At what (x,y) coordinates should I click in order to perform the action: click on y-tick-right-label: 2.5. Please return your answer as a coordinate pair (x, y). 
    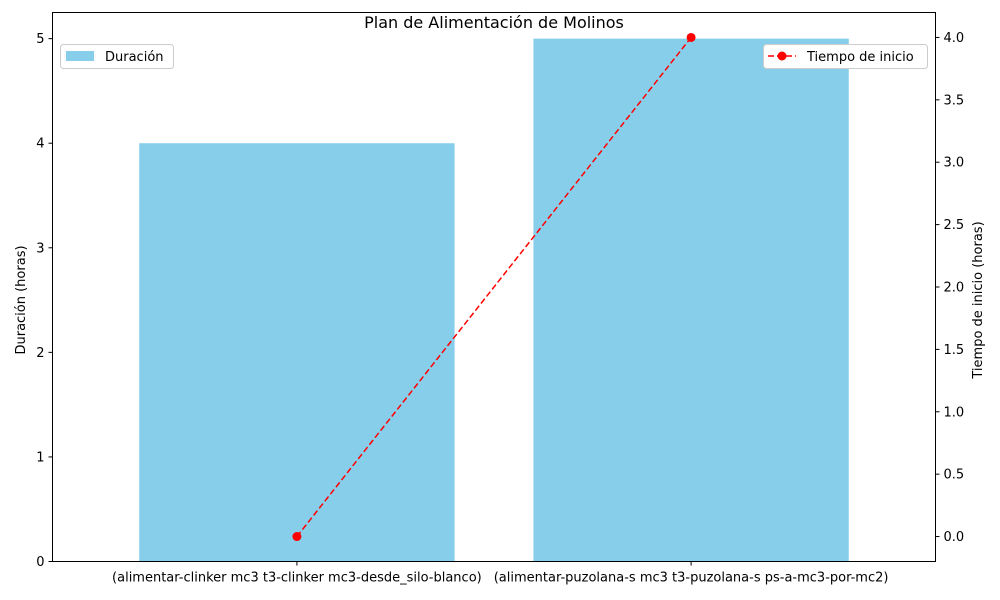
    Looking at the image, I should click on (954, 225).